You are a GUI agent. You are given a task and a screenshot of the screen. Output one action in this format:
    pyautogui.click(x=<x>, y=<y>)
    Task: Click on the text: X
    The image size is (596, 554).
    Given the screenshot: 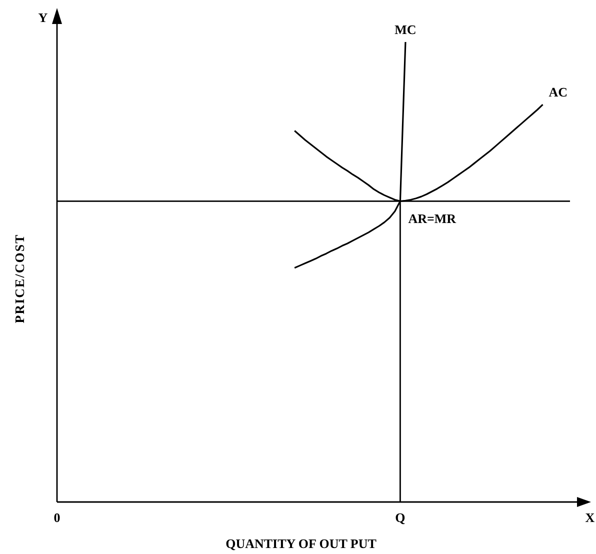 What is the action you would take?
    pyautogui.click(x=590, y=517)
    